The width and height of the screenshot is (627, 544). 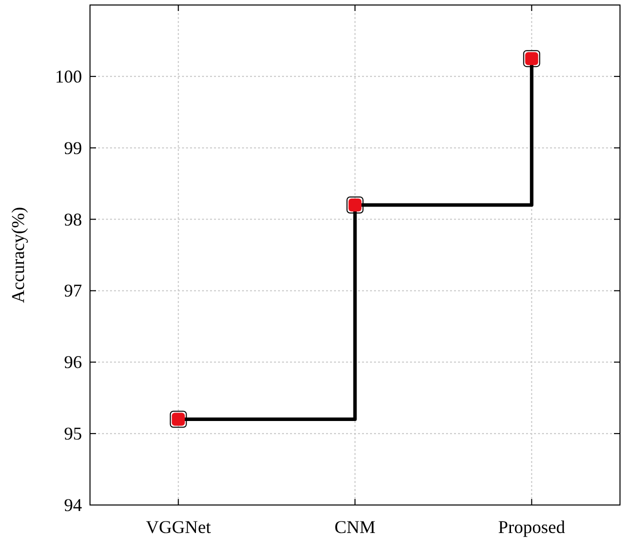 I want to click on y-tick-label: 97, so click(x=73, y=290).